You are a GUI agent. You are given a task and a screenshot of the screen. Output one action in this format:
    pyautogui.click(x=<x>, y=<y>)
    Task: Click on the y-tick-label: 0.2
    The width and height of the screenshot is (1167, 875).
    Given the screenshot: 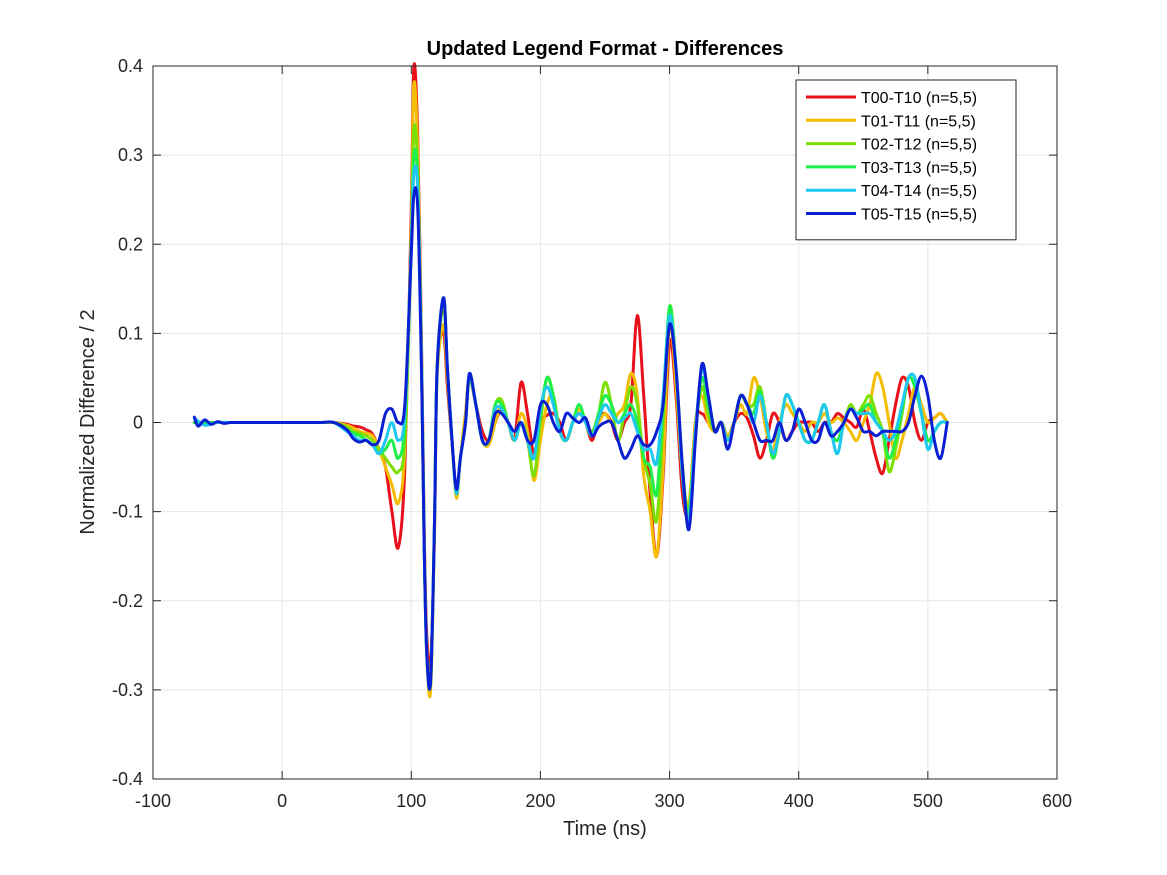 What is the action you would take?
    pyautogui.click(x=130, y=244)
    